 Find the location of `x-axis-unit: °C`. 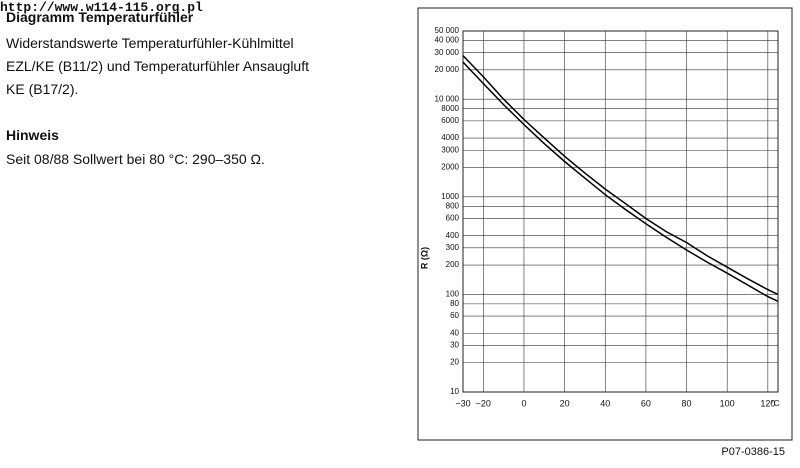

x-axis-unit: °C is located at coordinates (775, 403).